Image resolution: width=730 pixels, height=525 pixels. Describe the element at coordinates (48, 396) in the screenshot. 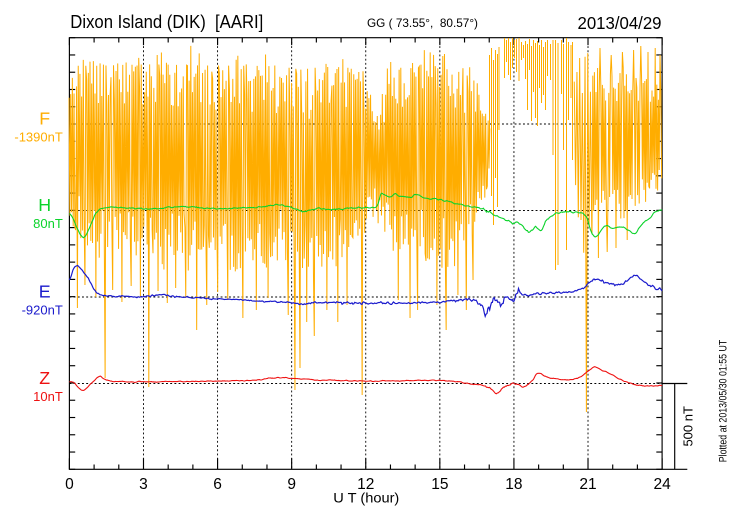

I see `svg-text: 10nT` at that location.